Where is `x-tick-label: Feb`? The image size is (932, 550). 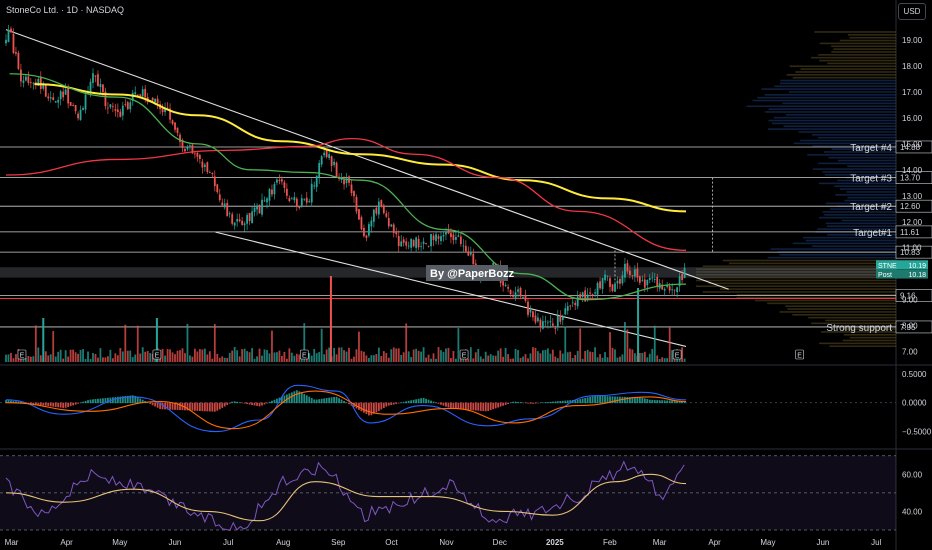
x-tick-label: Feb is located at coordinates (610, 542).